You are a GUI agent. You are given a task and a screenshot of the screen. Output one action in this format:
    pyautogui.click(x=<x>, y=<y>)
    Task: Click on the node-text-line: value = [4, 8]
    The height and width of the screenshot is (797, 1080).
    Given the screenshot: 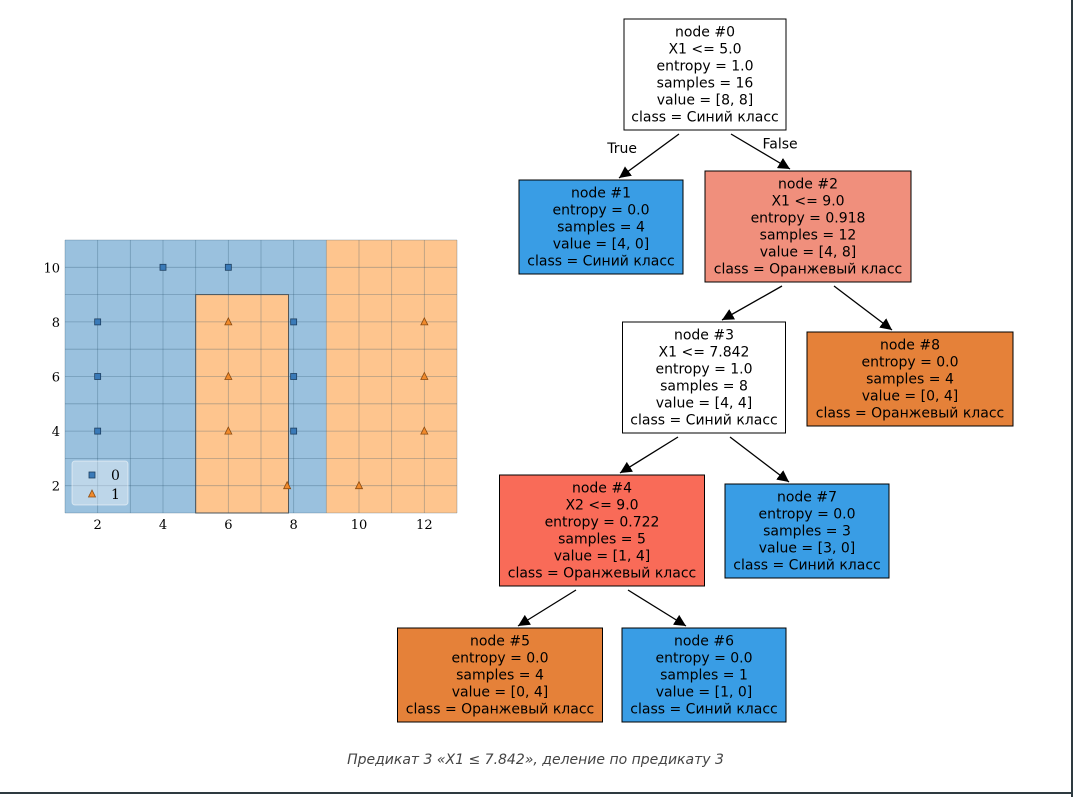 What is the action you would take?
    pyautogui.click(x=808, y=253)
    